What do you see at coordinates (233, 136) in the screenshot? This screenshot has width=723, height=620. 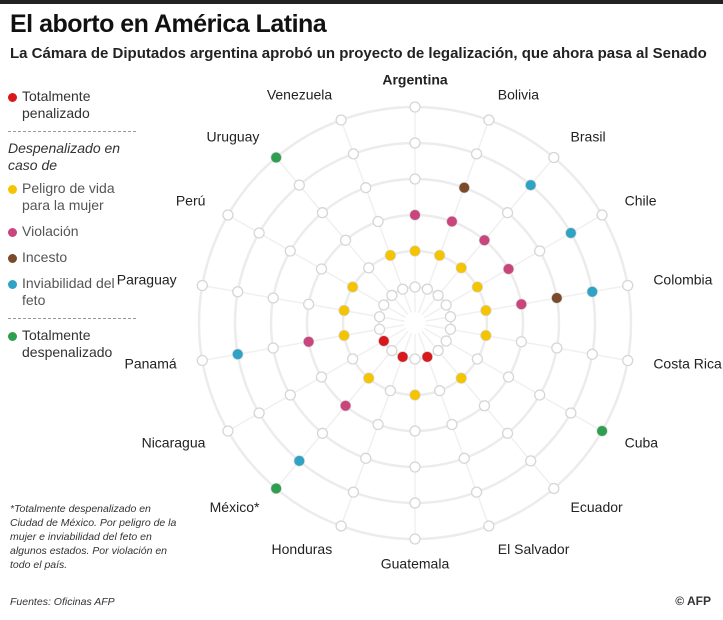 I see `country-label: Uruguay` at bounding box center [233, 136].